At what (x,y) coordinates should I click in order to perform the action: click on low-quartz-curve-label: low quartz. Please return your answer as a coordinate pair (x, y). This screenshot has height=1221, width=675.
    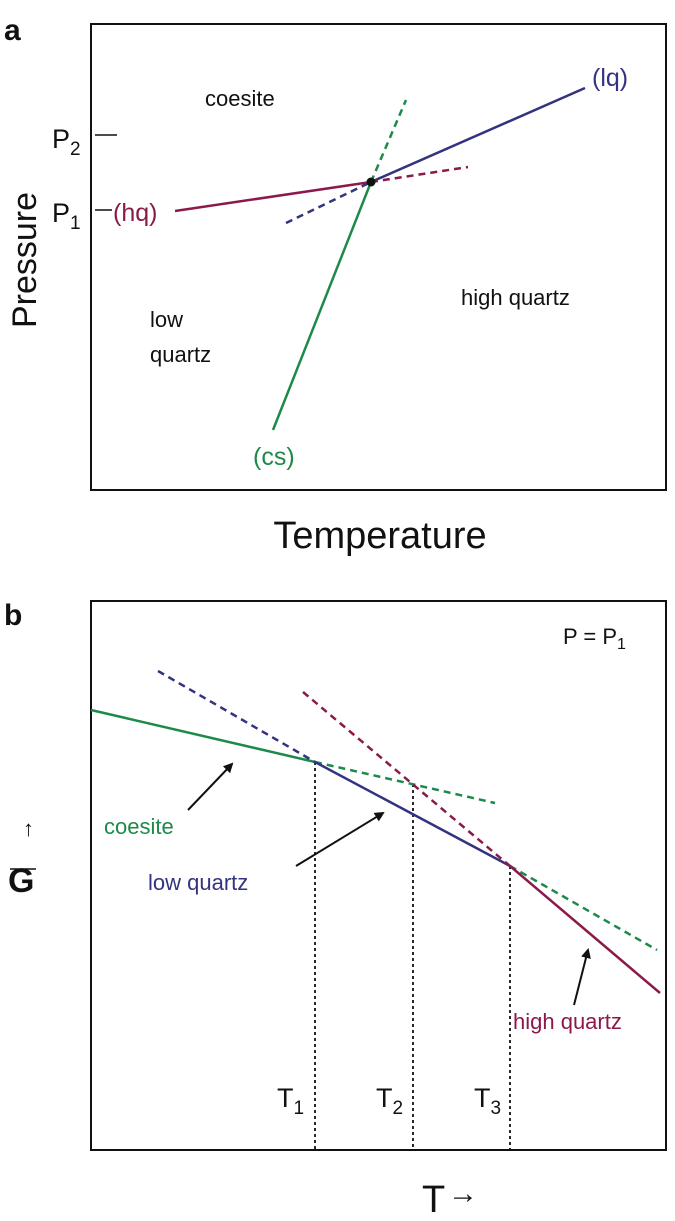
    Looking at the image, I should click on (198, 882).